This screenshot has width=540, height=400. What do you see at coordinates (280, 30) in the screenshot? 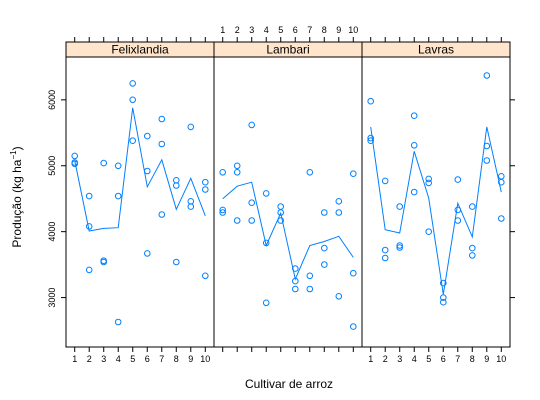
I see `x-tick-label: 5` at bounding box center [280, 30].